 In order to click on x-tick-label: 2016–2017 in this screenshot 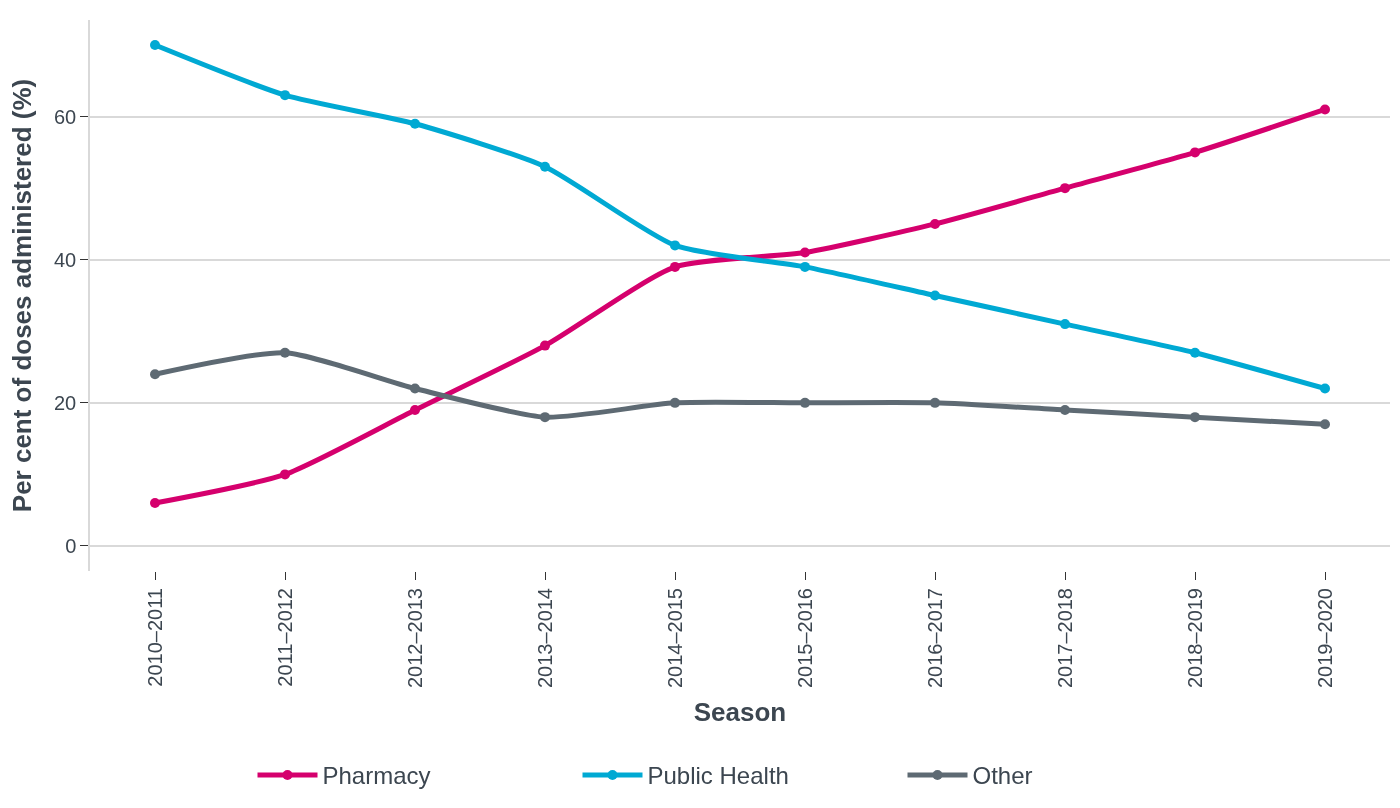, I will do `click(934, 638)`.